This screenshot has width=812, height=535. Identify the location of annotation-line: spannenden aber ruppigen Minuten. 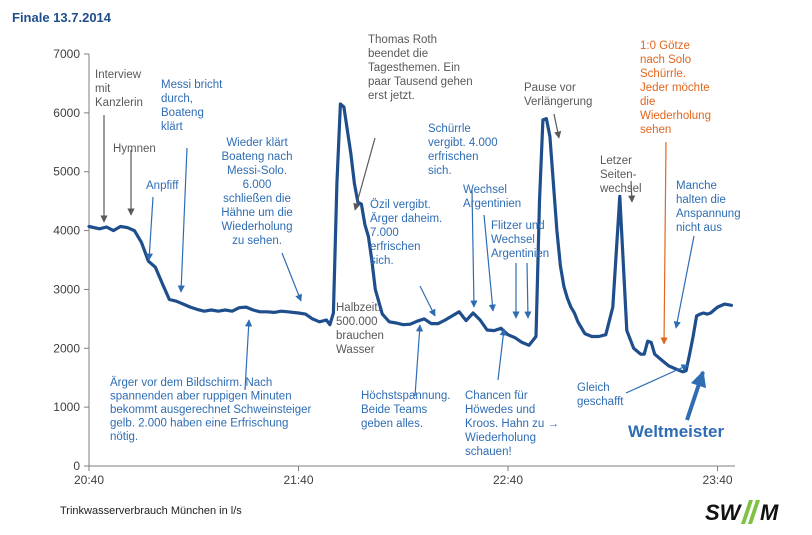
(201, 397).